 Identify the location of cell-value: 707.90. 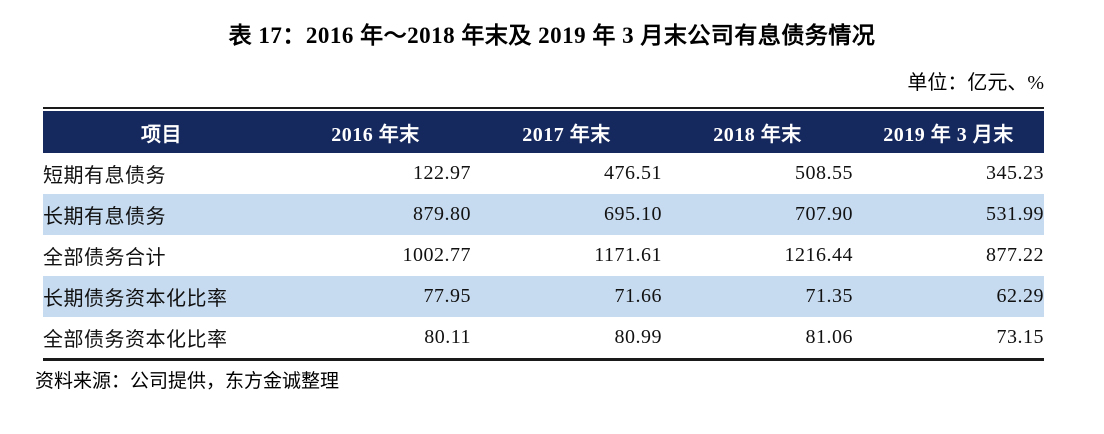
(757, 214).